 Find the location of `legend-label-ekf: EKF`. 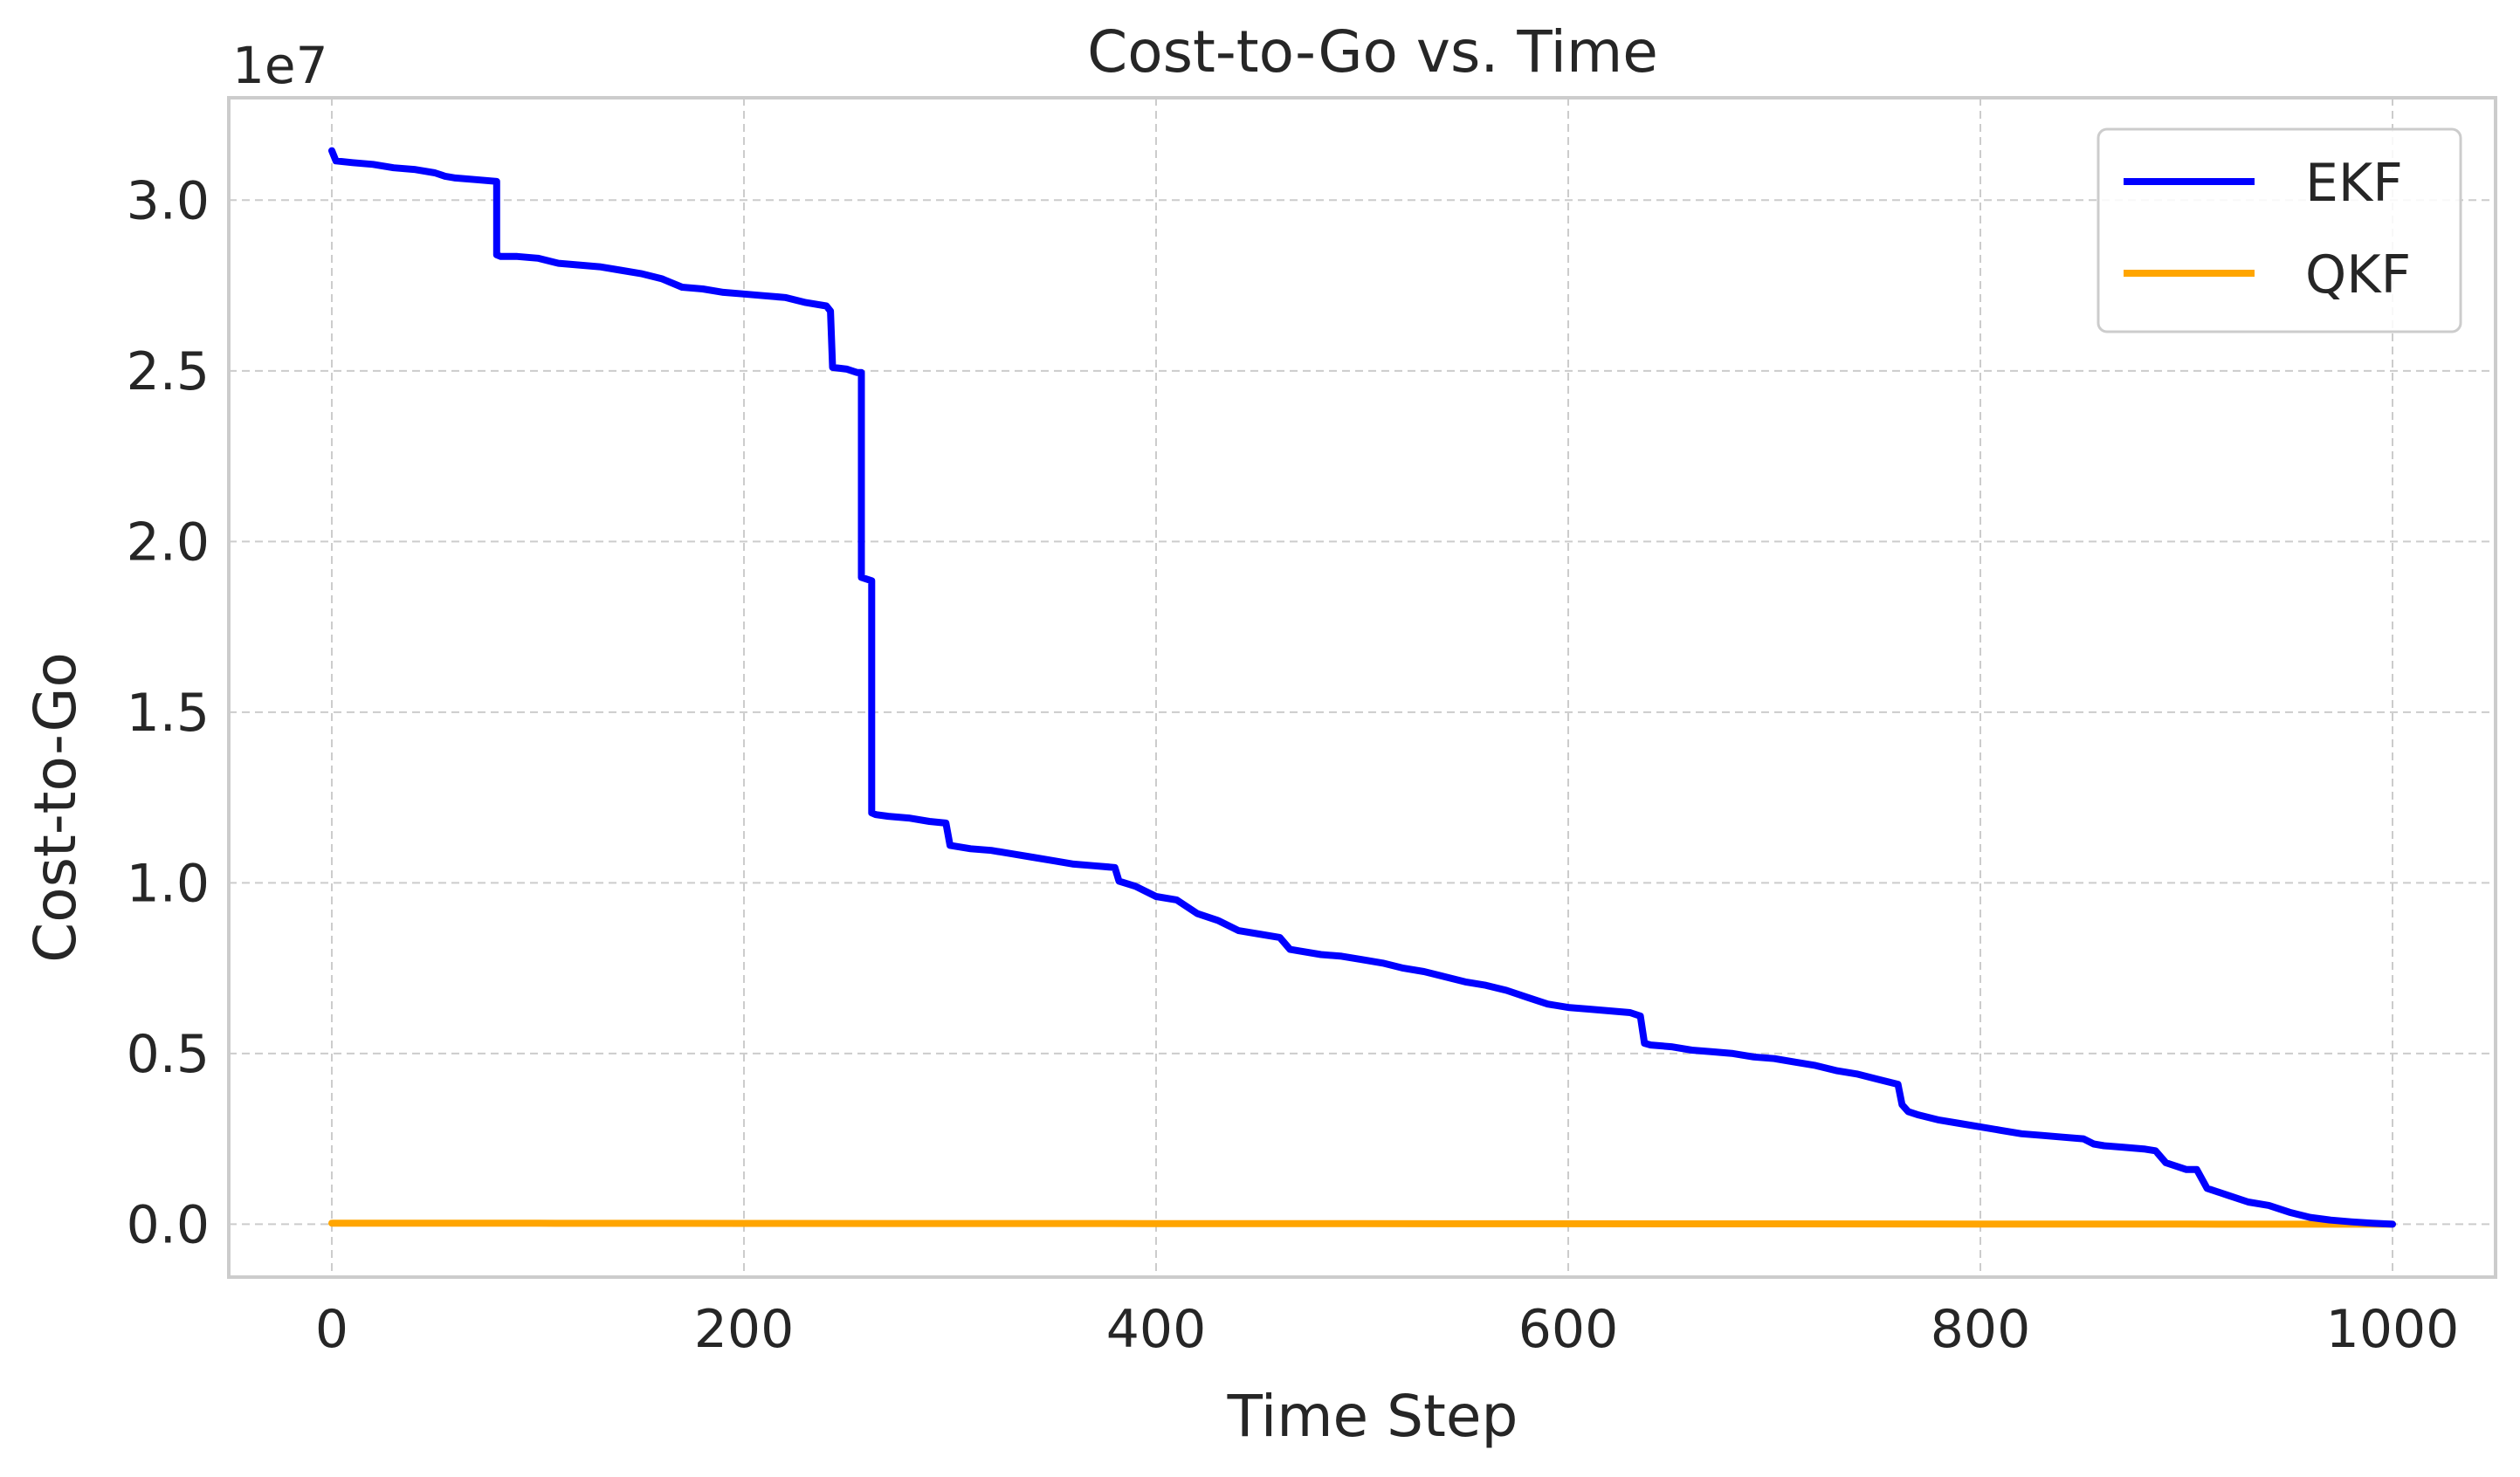

legend-label-ekf: EKF is located at coordinates (2354, 183).